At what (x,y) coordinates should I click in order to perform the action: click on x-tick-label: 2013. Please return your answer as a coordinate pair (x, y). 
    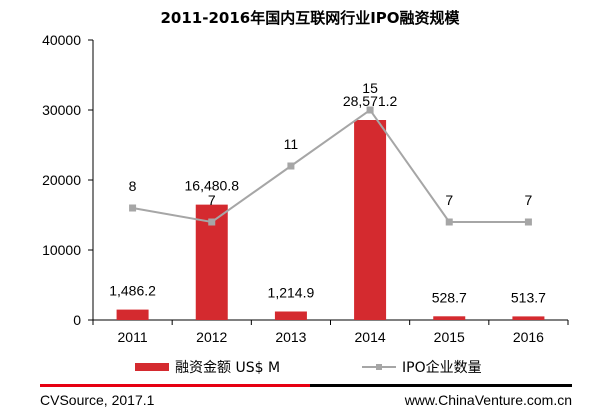
    Looking at the image, I should click on (290, 337).